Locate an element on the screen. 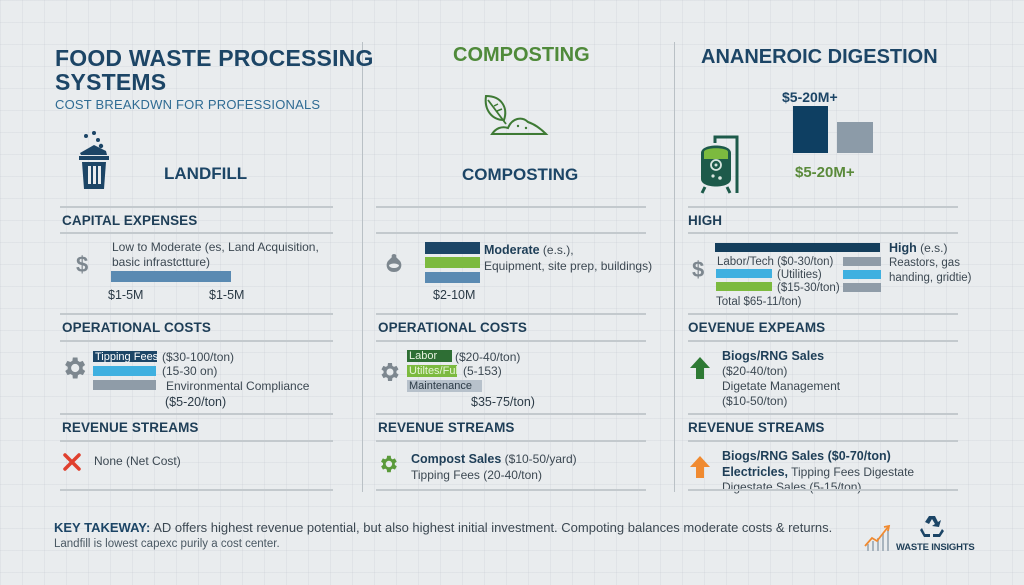 The height and width of the screenshot is (585, 1024). ad-bar-navy is located at coordinates (810, 129).